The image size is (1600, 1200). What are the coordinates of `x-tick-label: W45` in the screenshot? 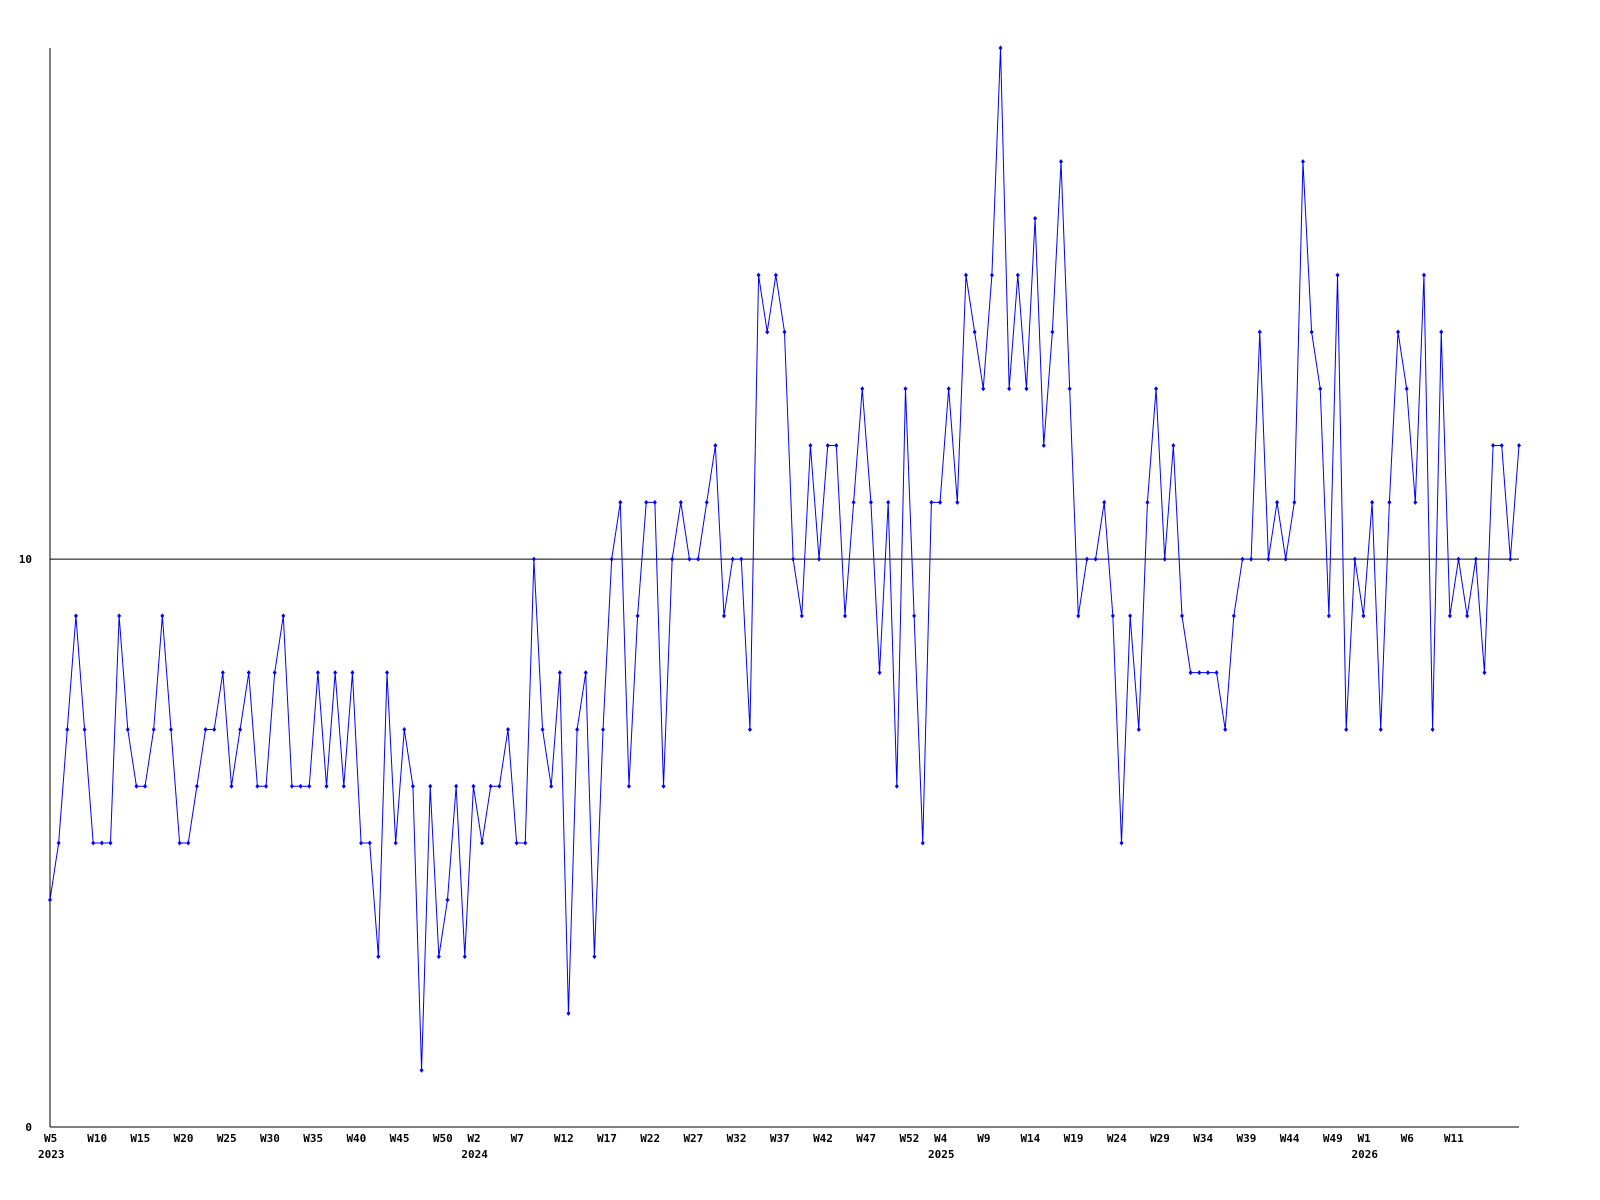 It's located at (400, 1138).